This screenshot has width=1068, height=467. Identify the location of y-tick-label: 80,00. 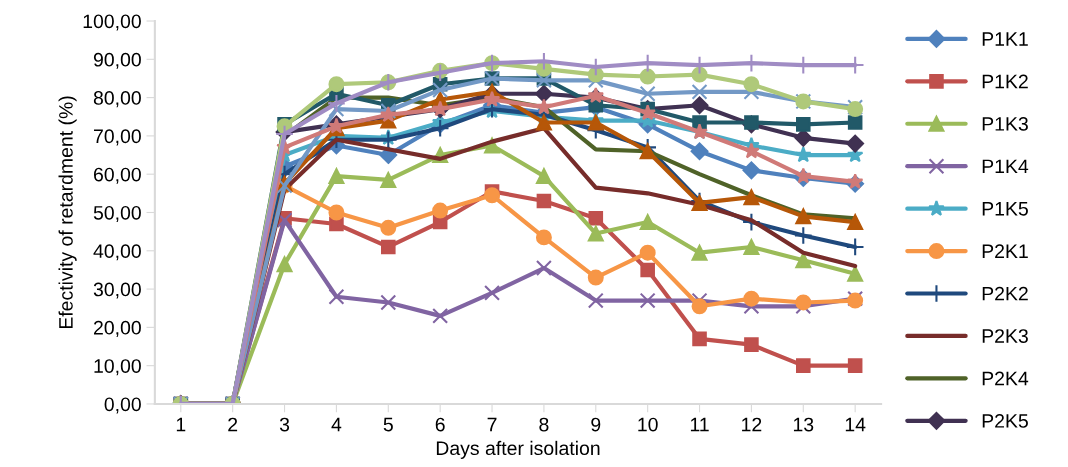
(117, 99).